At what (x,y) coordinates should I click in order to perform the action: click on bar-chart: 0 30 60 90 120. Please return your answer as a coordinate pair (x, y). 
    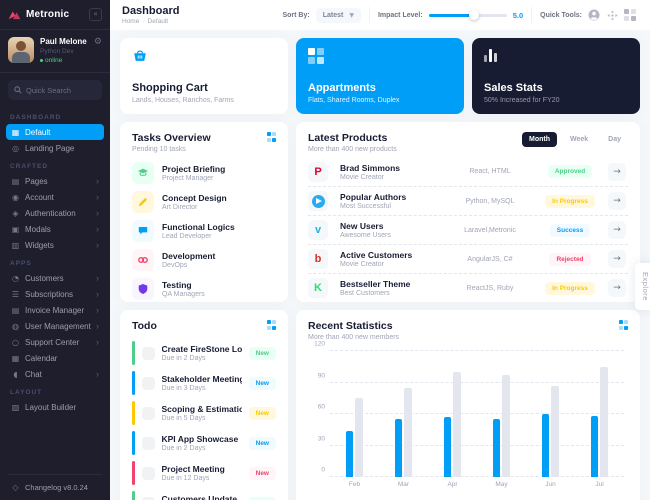
    Looking at the image, I should click on (468, 414).